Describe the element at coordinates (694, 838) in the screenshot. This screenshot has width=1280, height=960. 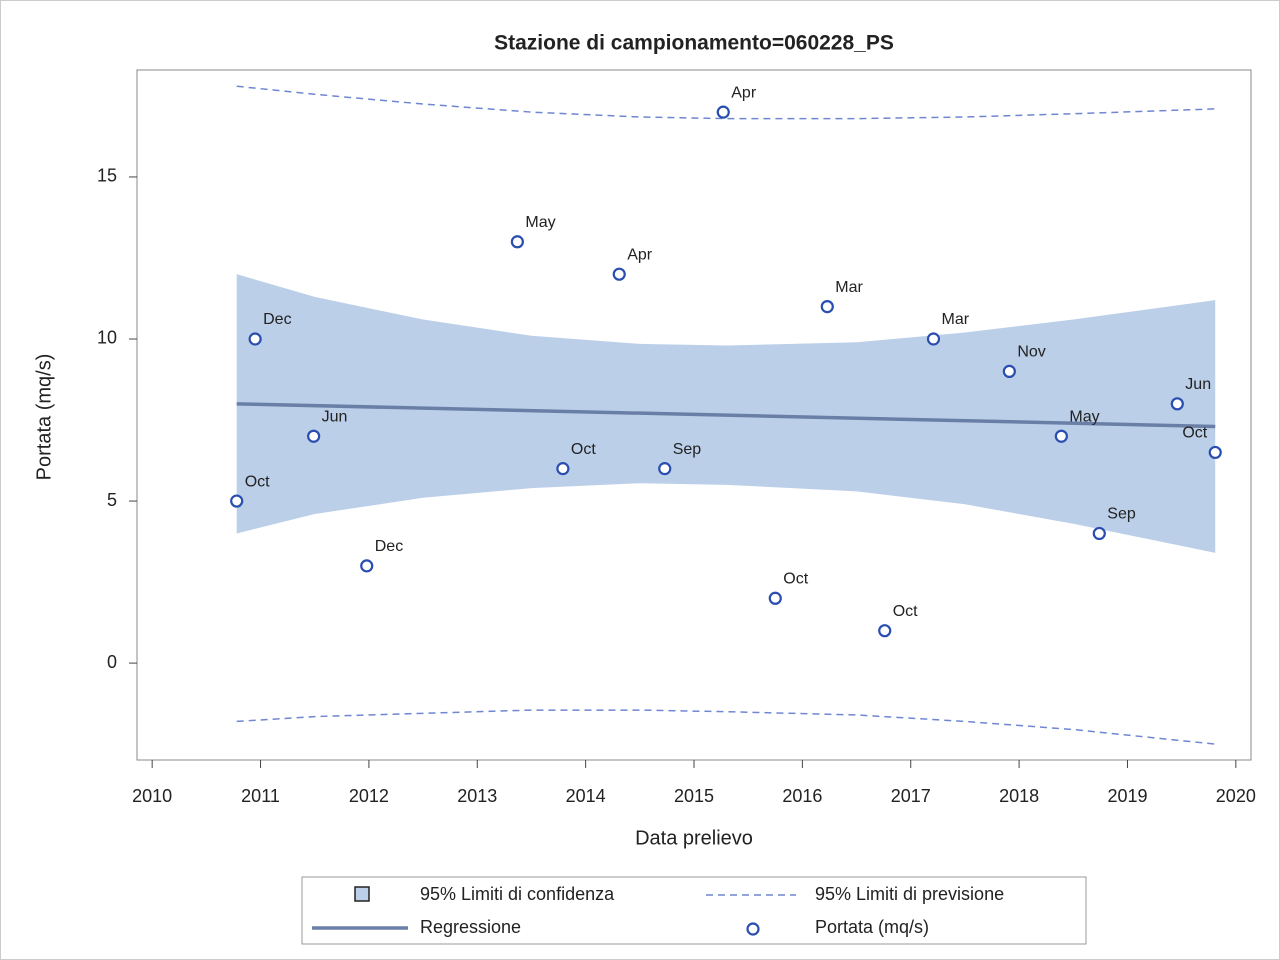
I see `x-axis-label: Data prelievo` at that location.